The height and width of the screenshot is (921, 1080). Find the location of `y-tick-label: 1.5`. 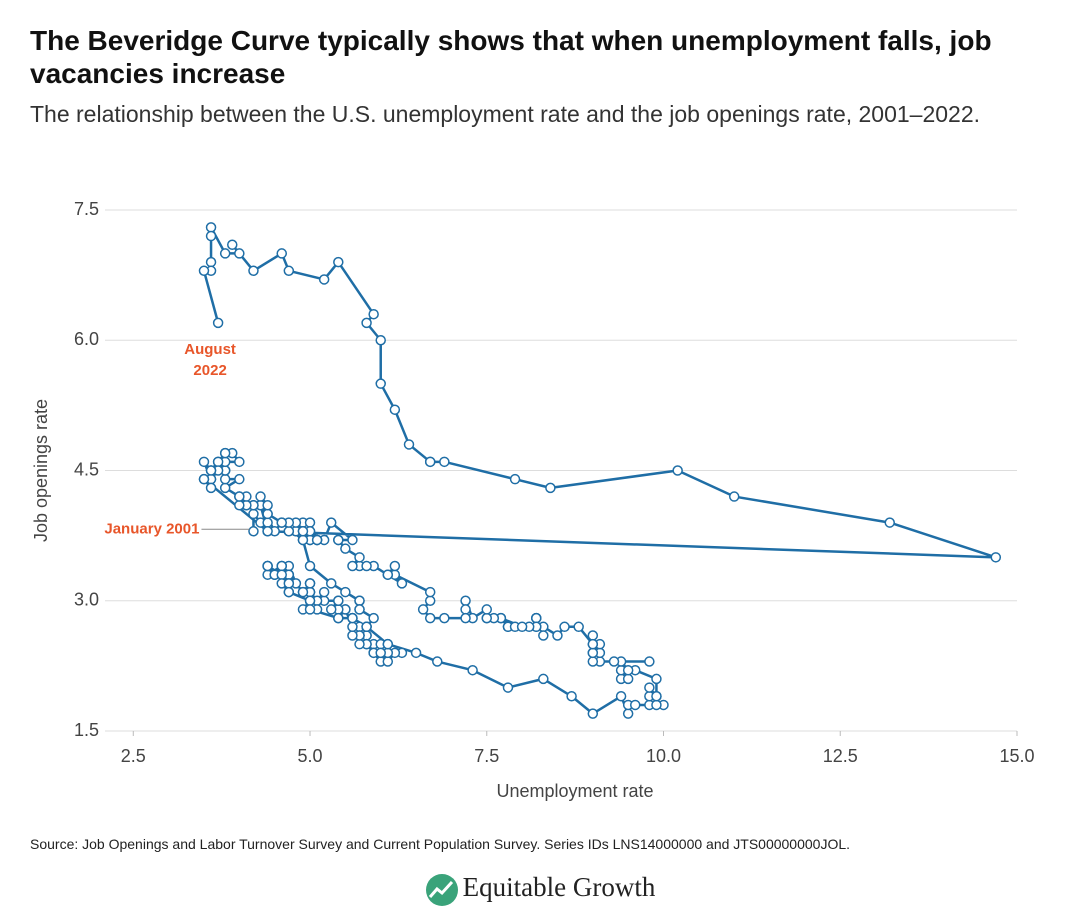

y-tick-label: 1.5 is located at coordinates (86, 730).